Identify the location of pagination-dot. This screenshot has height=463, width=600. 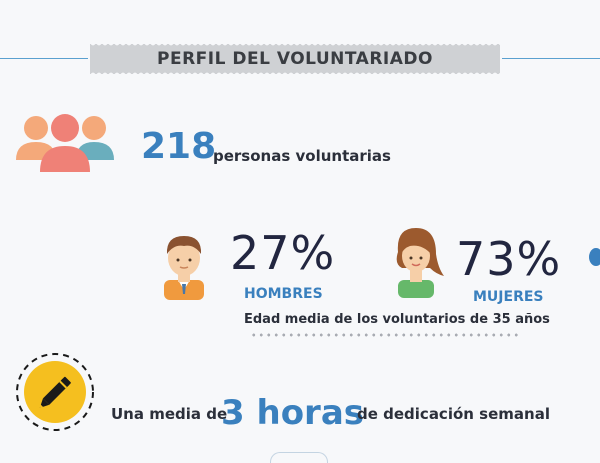
(594, 257).